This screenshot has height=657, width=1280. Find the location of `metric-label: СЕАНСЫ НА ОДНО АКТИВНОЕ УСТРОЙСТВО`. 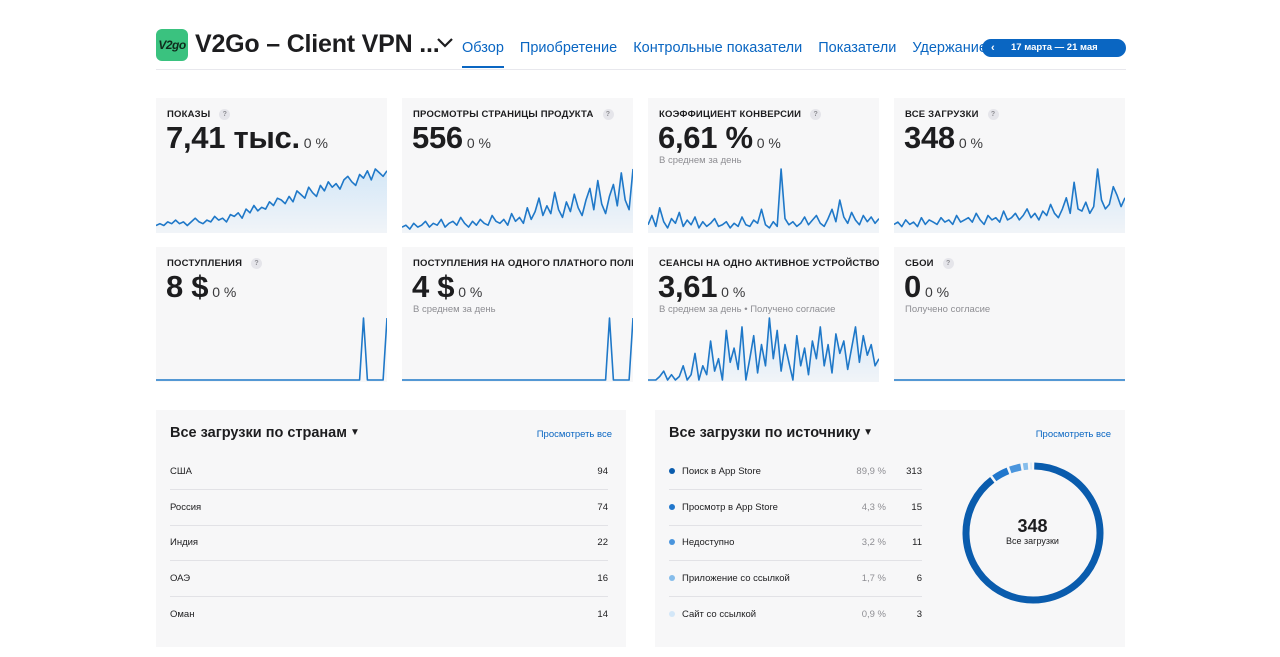

metric-label: СЕАНСЫ НА ОДНО АКТИВНОЕ УСТРОЙСТВО is located at coordinates (769, 263).